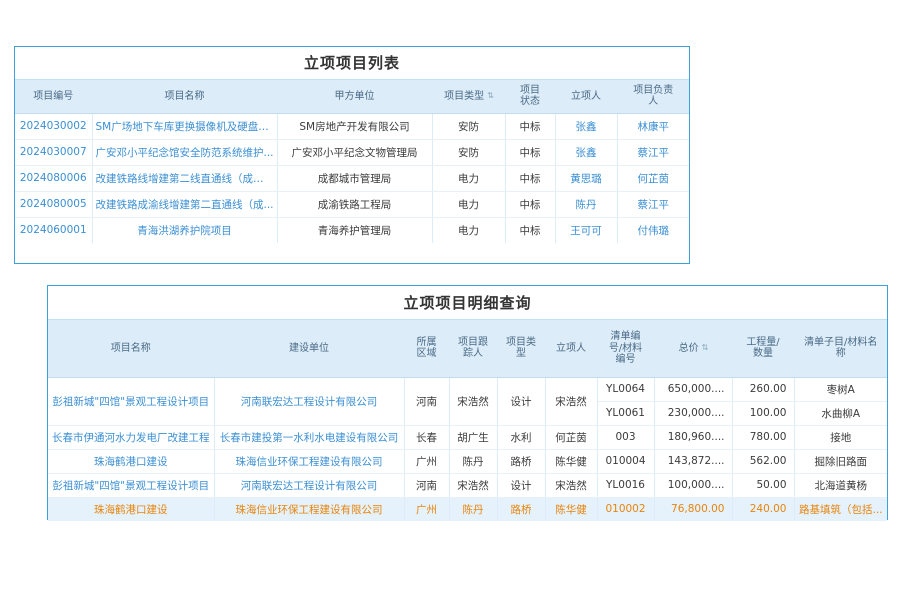  What do you see at coordinates (185, 126) in the screenshot?
I see `cell-project-name: SM广场地下车库更换摄像机及硬盘项目` at bounding box center [185, 126].